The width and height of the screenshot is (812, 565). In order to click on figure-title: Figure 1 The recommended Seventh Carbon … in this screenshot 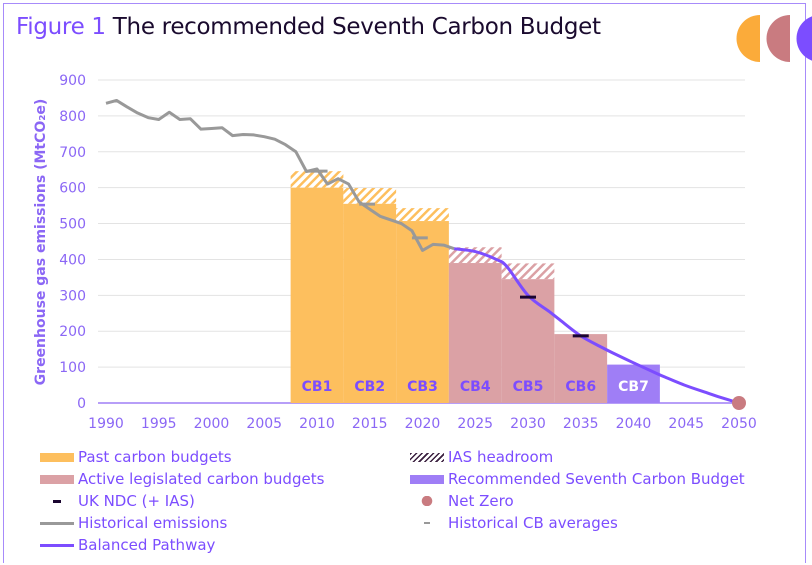, I will do `click(308, 27)`.